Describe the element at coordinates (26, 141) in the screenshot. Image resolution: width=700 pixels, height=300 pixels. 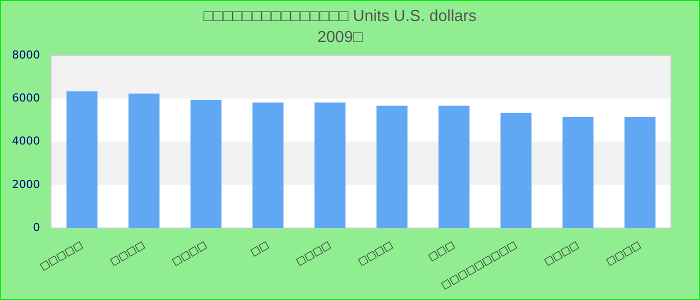
I see `y-tick-label: 4000` at that location.